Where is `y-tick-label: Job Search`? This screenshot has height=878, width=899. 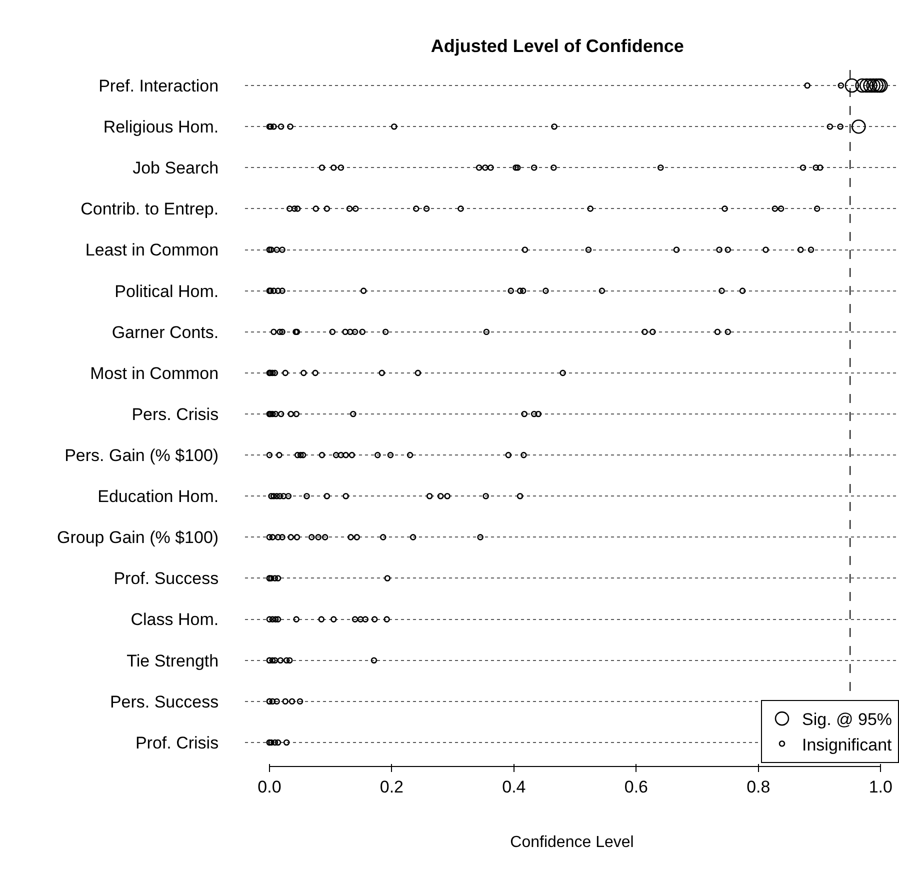 y-tick-label: Job Search is located at coordinates (175, 168).